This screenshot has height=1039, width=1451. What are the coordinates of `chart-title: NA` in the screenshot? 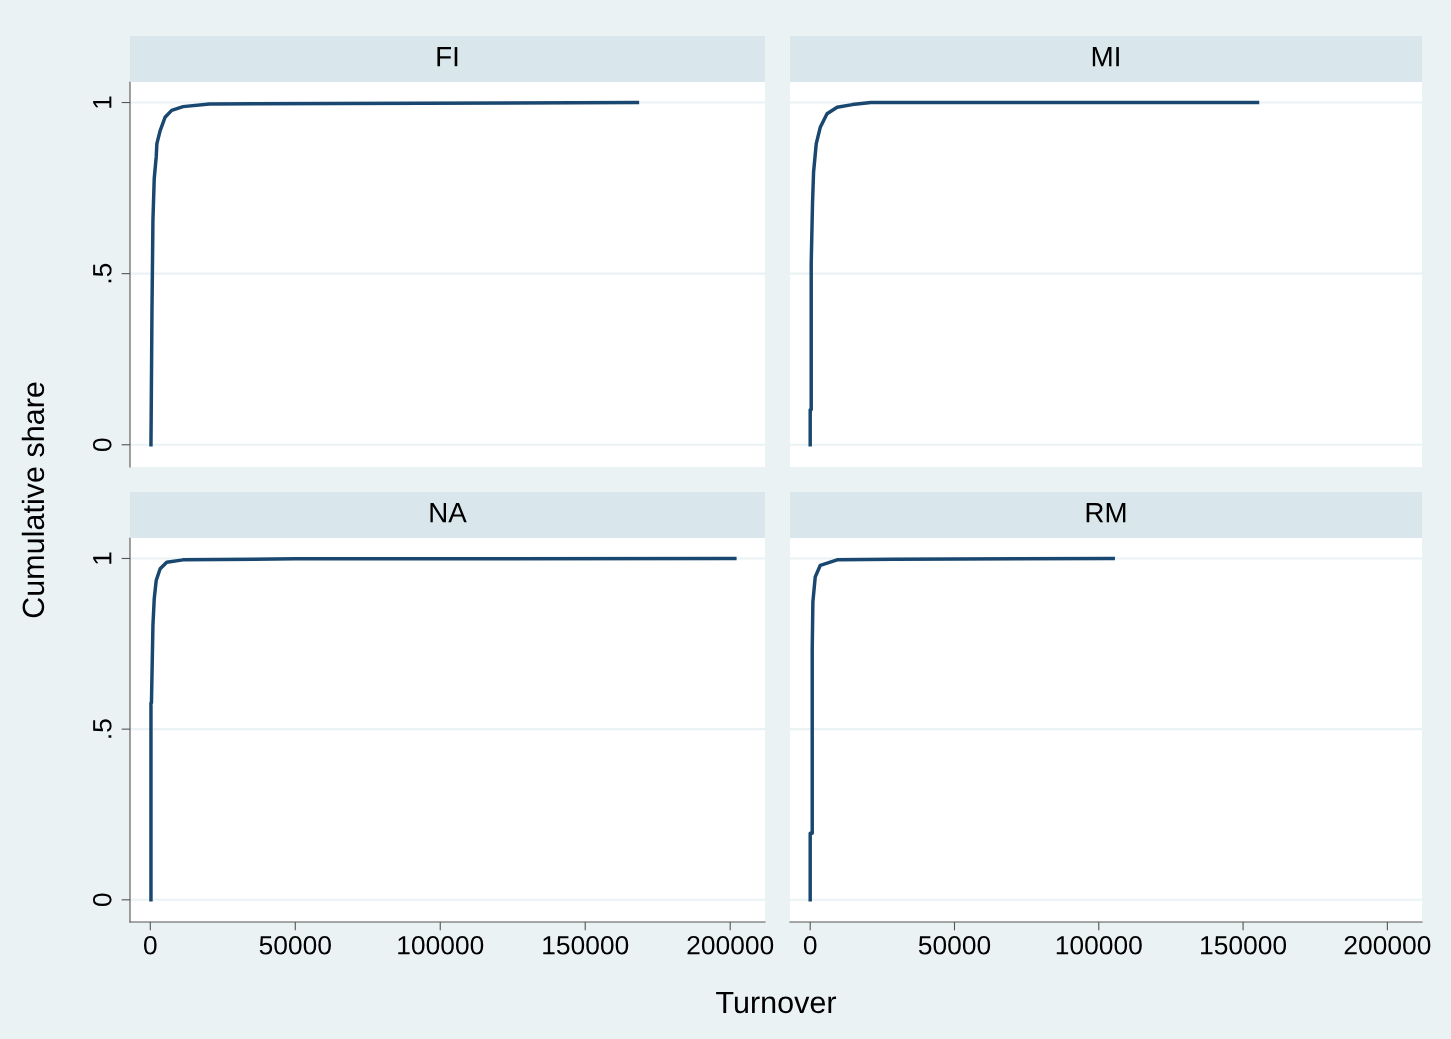 It's located at (448, 513).